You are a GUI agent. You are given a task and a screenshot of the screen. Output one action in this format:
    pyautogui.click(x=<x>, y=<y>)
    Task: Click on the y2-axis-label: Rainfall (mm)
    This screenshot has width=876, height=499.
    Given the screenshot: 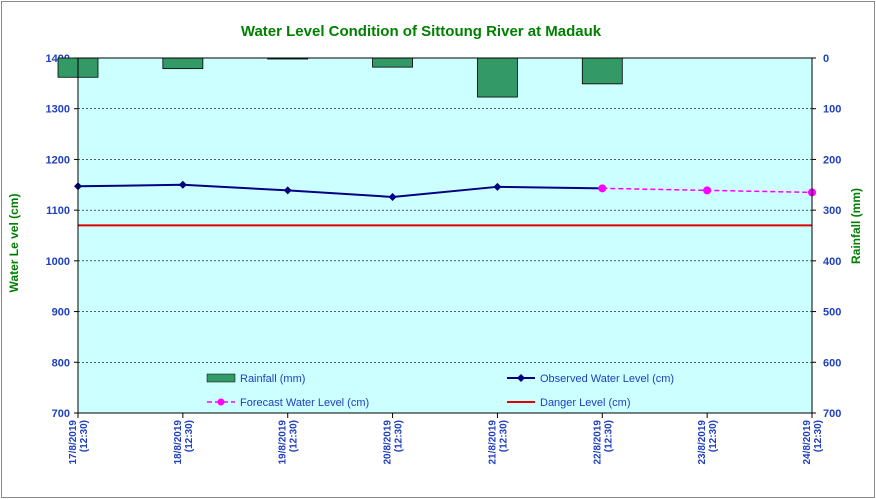 What is the action you would take?
    pyautogui.click(x=856, y=226)
    